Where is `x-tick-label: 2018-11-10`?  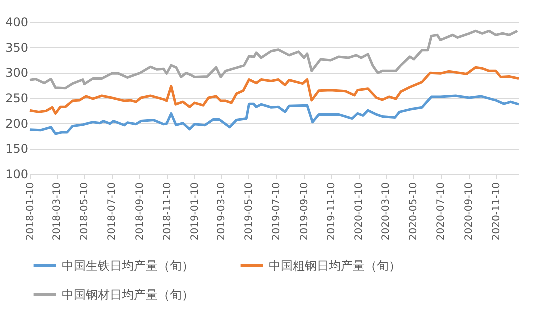 x-tick-label: 2018-11-10 is located at coordinates (168, 211).